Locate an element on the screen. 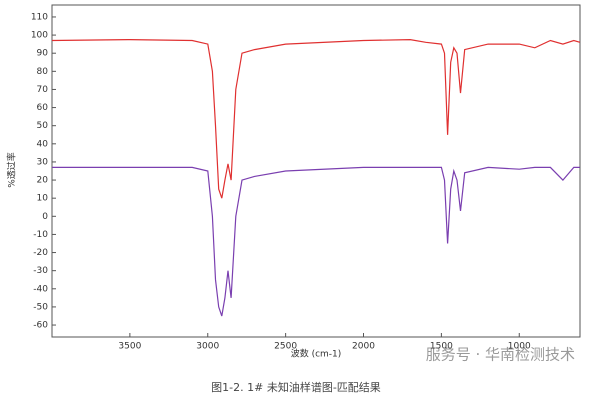 Image resolution: width=593 pixels, height=401 pixels. y-tick-label: 70 is located at coordinates (43, 90).